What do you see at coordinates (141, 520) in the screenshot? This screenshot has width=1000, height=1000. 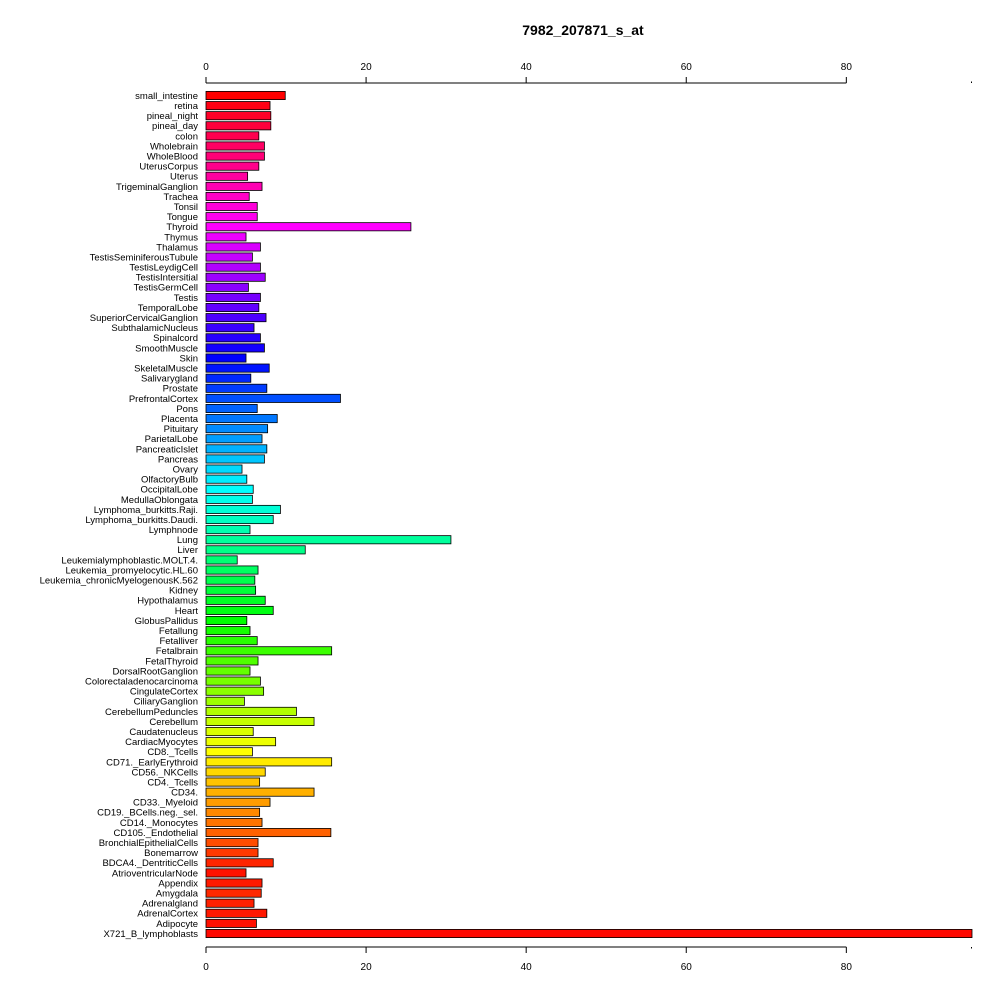 I see `category-label: Lymphoma_burkitts.Daudi.` at bounding box center [141, 520].